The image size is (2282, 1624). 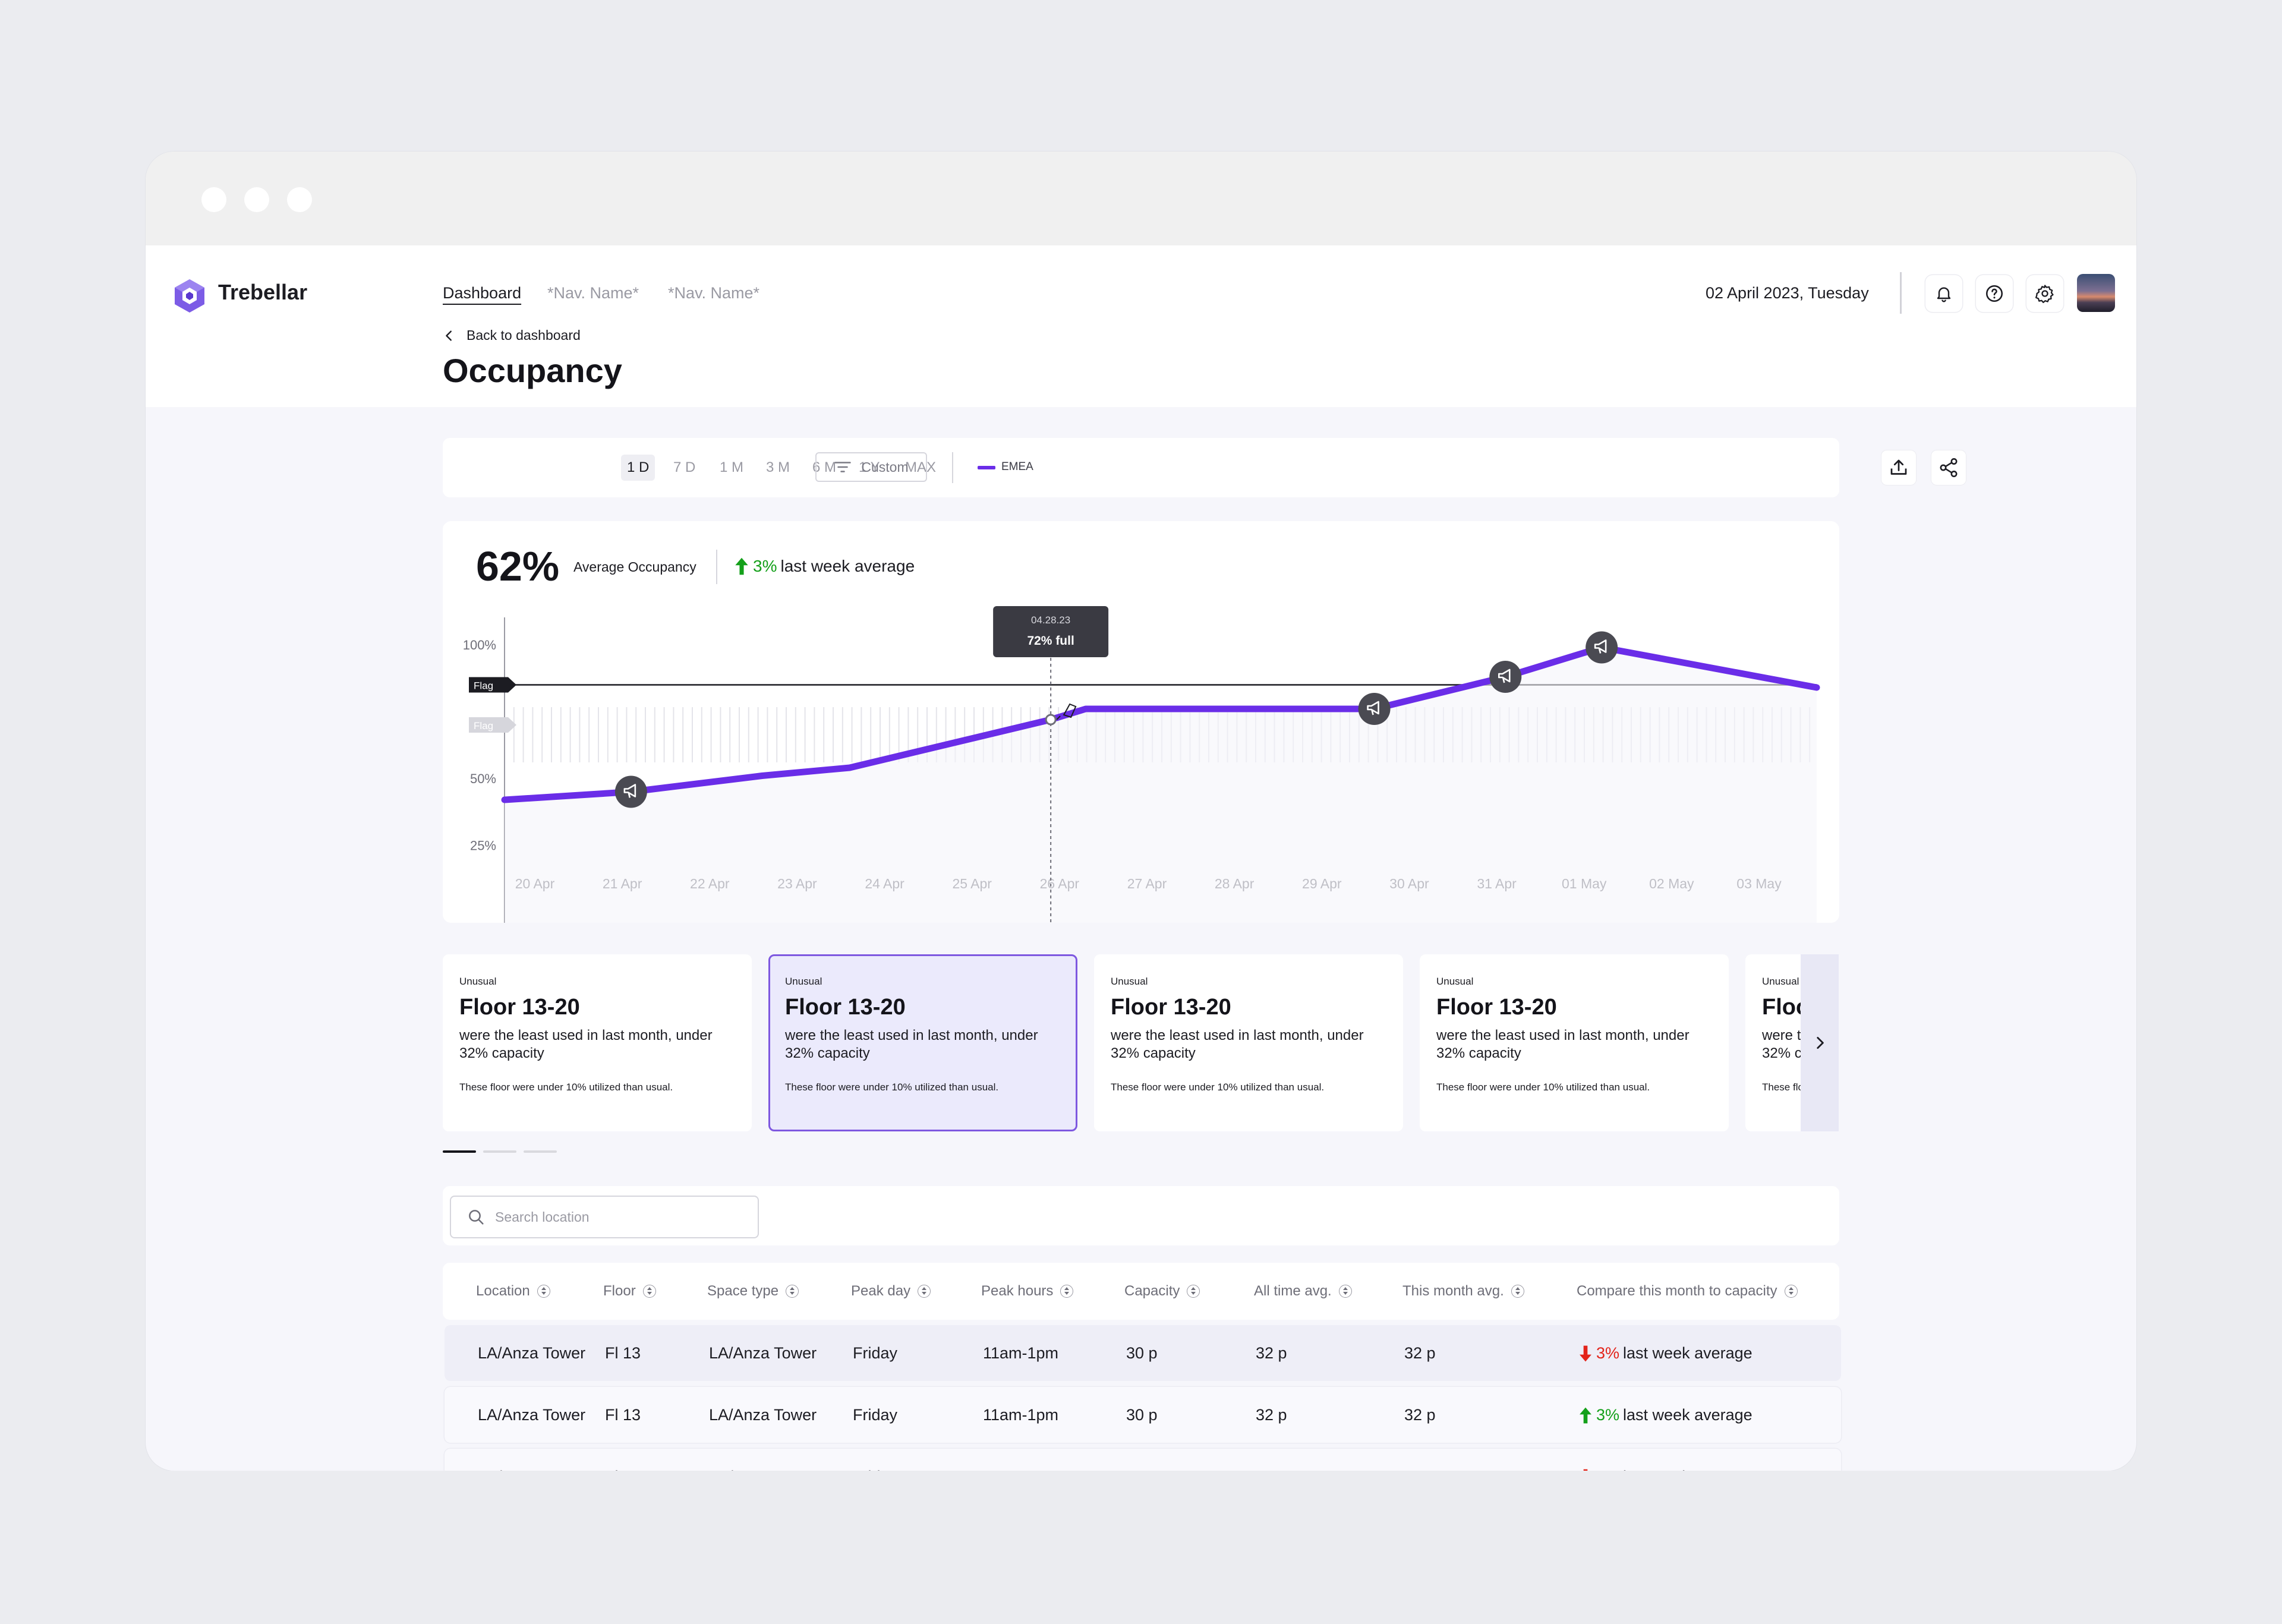 I want to click on custom-range-label: Custom, so click(x=885, y=467).